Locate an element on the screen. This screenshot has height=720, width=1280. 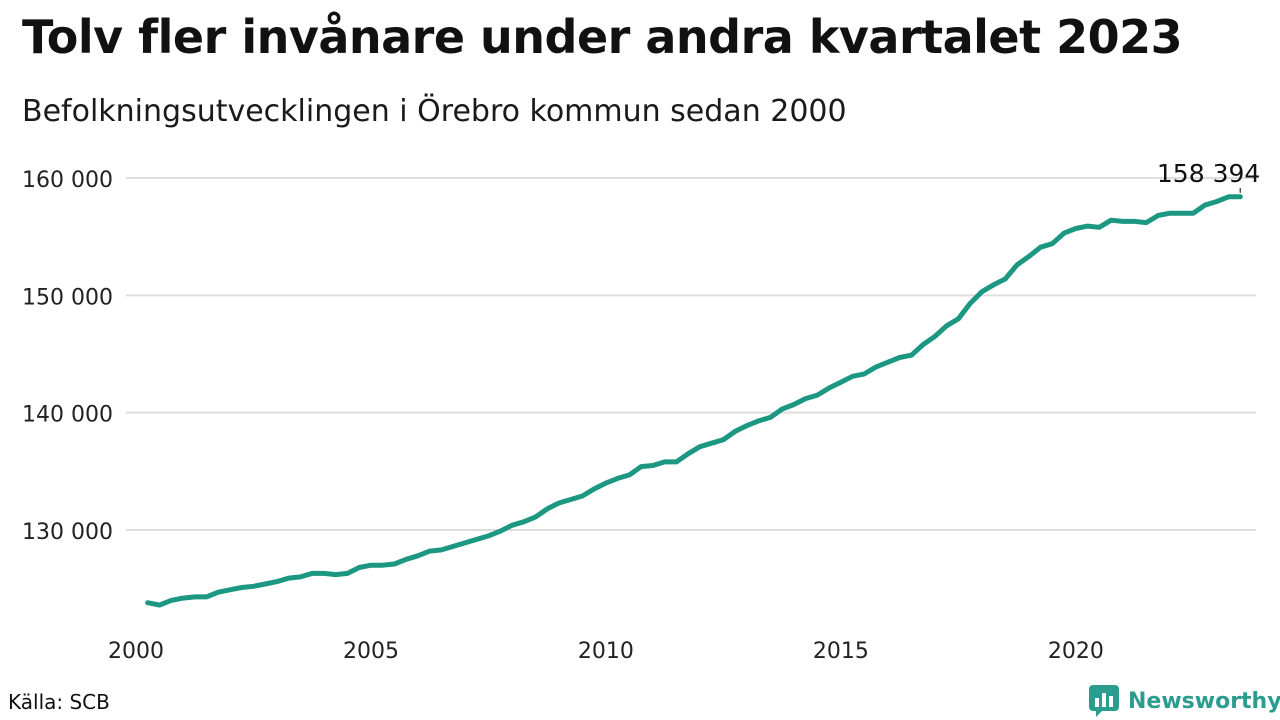
brand-logo: Newsworthy is located at coordinates (1184, 701).